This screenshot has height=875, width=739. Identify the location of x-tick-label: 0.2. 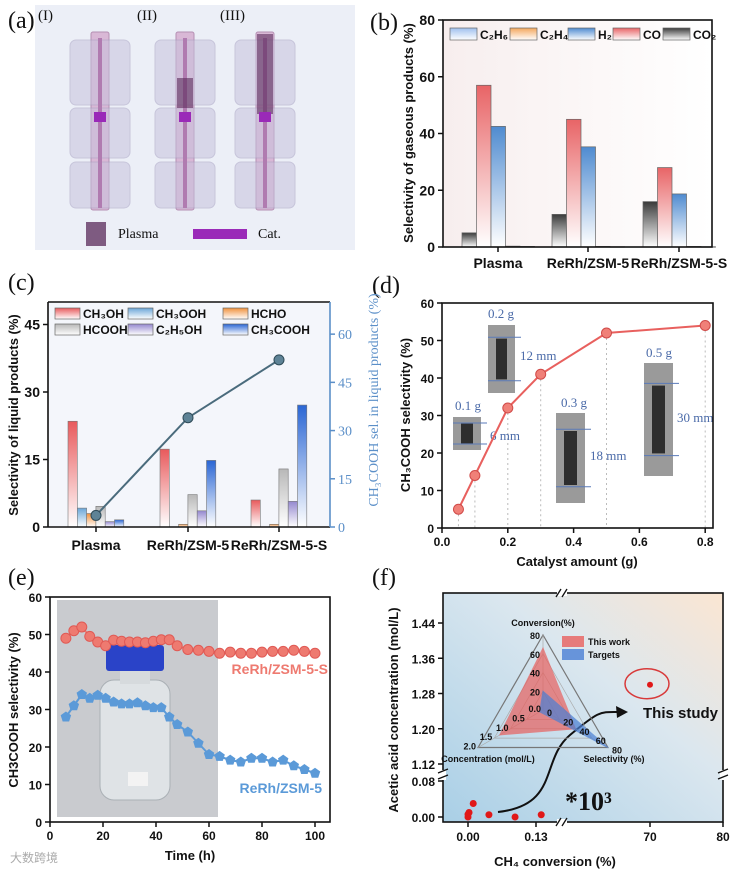
(507, 542).